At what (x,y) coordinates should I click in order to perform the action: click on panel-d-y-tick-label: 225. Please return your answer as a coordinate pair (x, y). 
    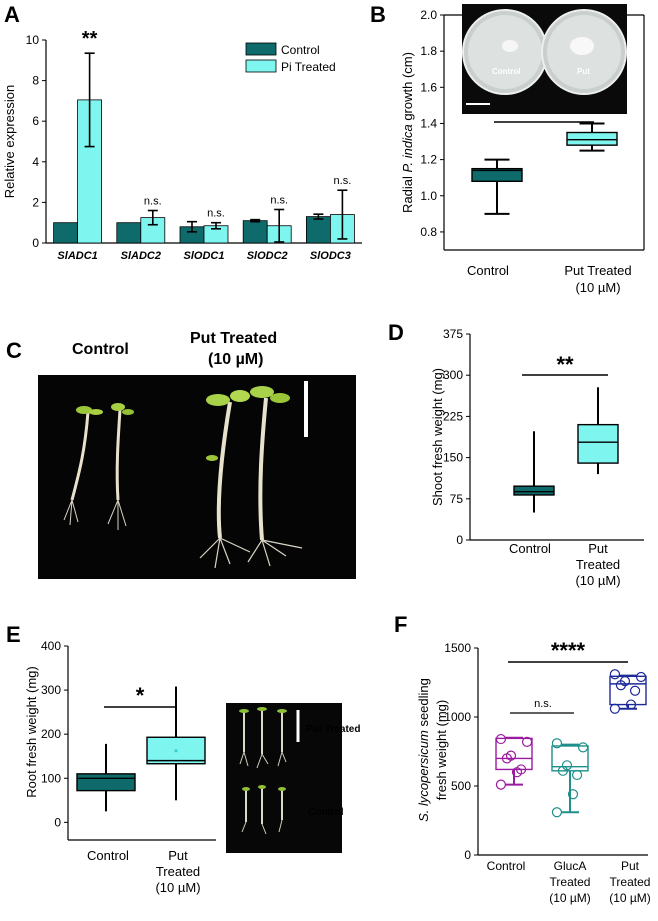
    Looking at the image, I should click on (453, 416).